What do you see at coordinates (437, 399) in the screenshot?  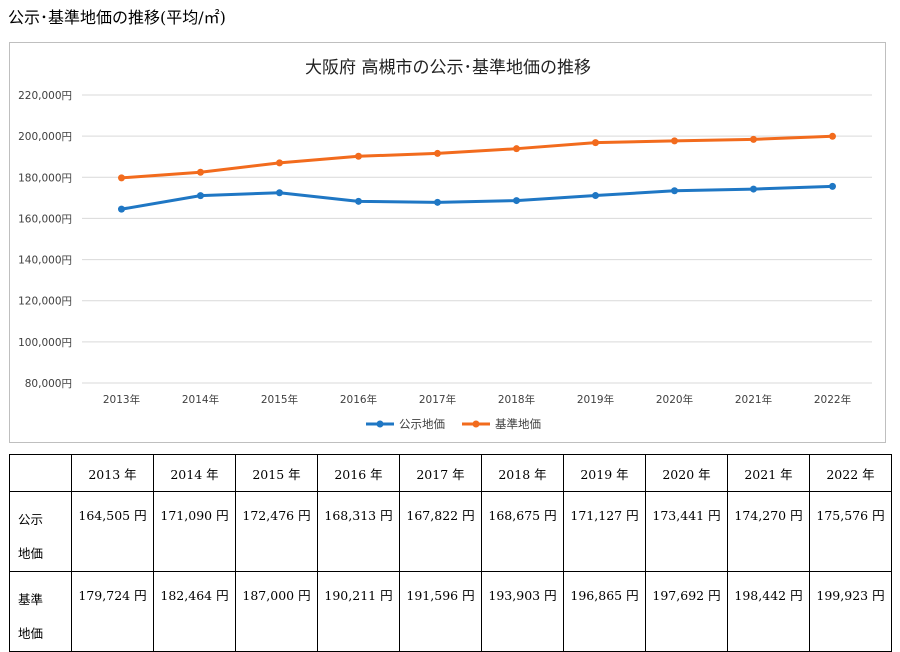 I see `x-tick-label: 2017年` at bounding box center [437, 399].